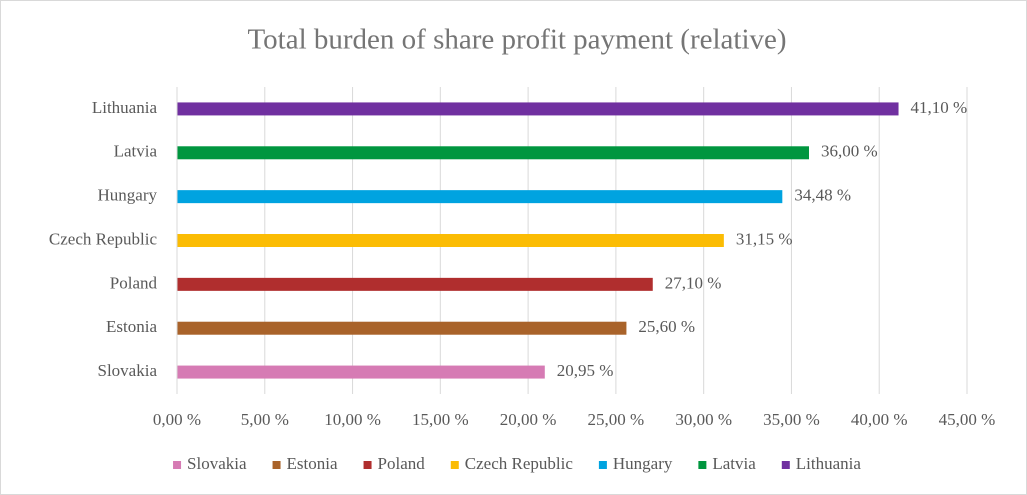 The image size is (1027, 495). What do you see at coordinates (265, 419) in the screenshot?
I see `x-tick-label: 5,00 %` at bounding box center [265, 419].